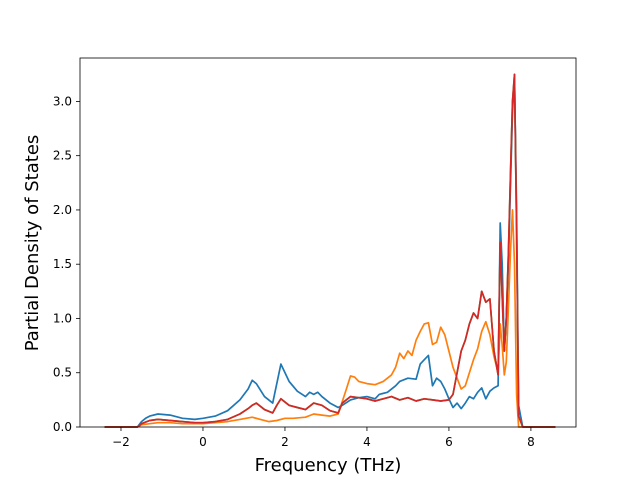 This screenshot has height=484, width=640. I want to click on x-tick-label: 0, so click(203, 442).